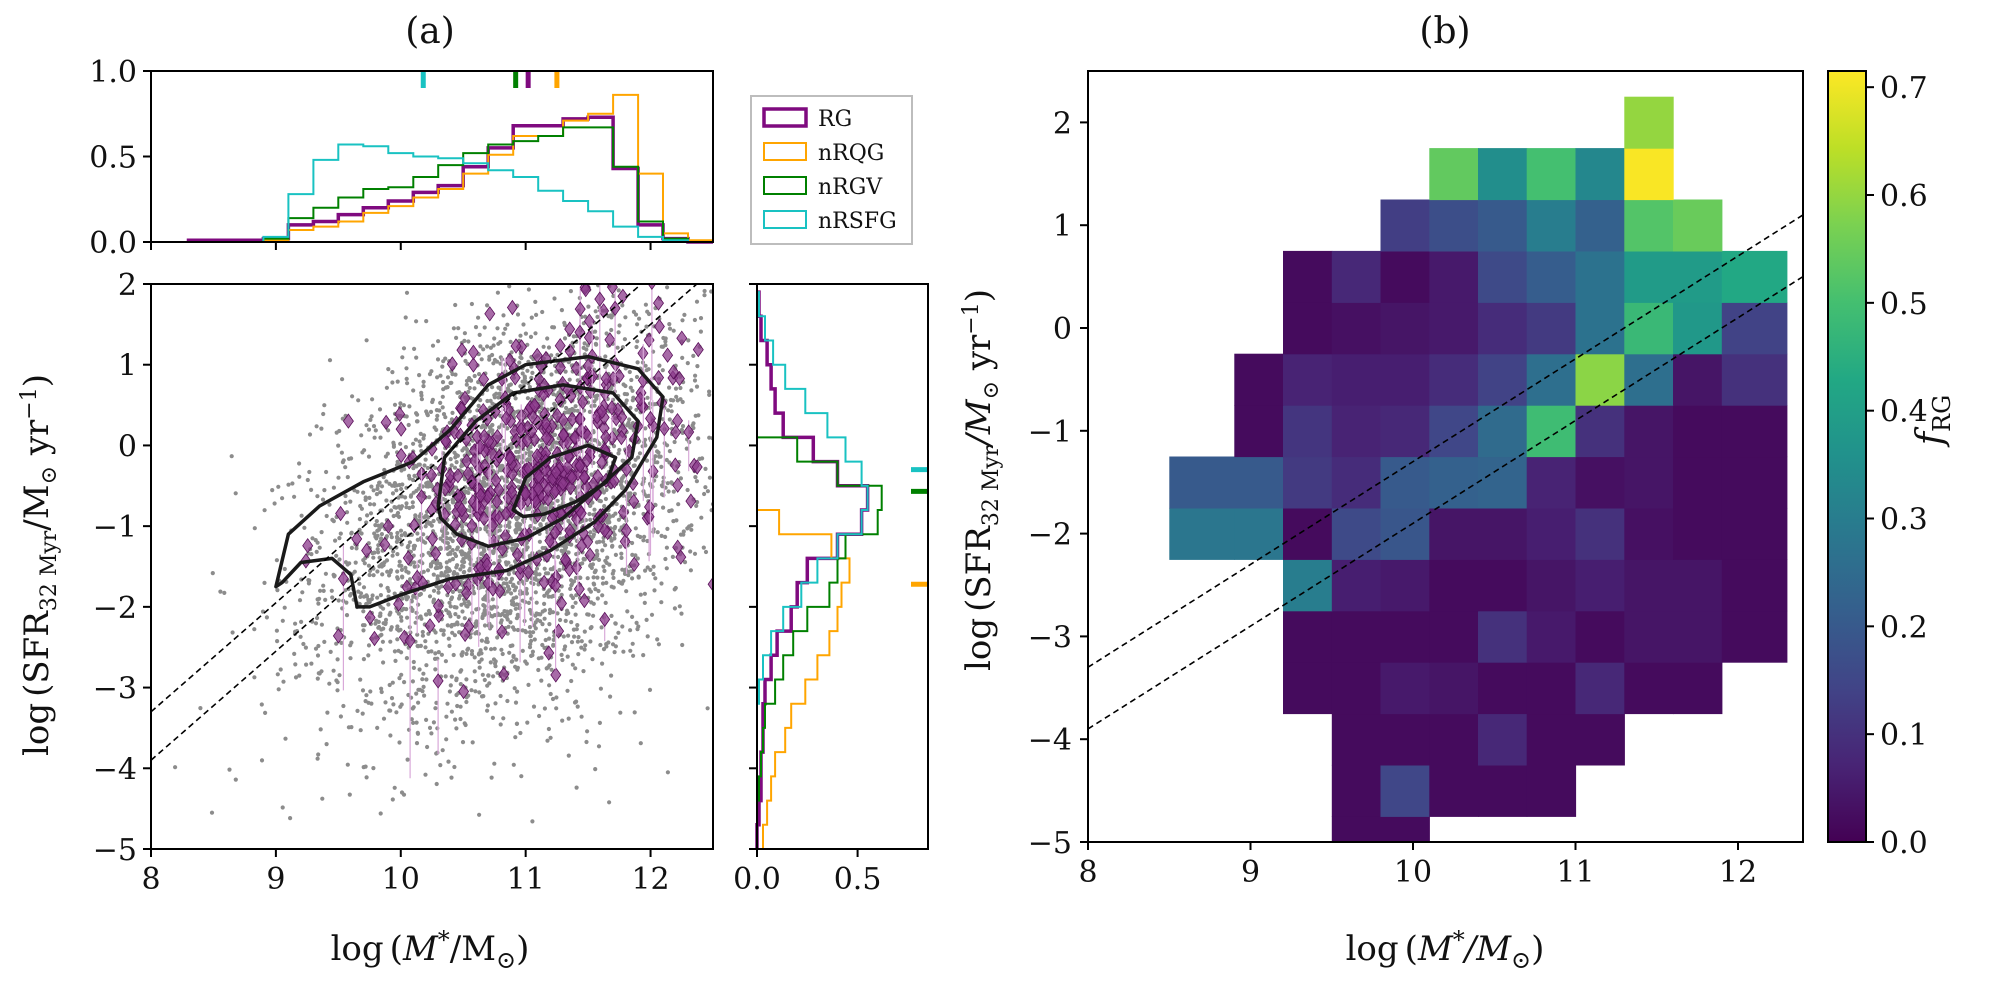 The width and height of the screenshot is (2013, 984). What do you see at coordinates (1087, 872) in the screenshot?
I see `b-xtick-label: 8` at bounding box center [1087, 872].